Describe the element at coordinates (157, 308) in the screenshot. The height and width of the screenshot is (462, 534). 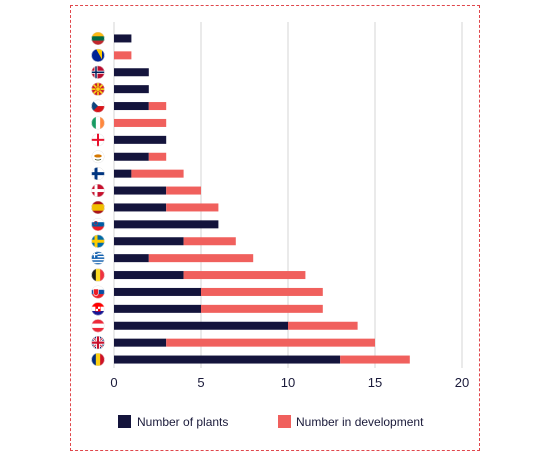
I see `bar-plants-croatia` at that location.